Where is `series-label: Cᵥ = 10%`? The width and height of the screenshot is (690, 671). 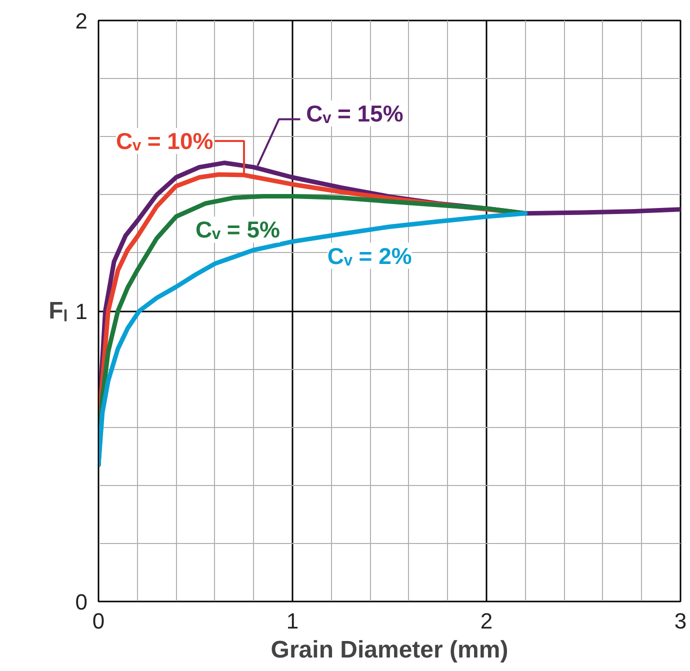
series-label: Cᵥ = 10% is located at coordinates (165, 141).